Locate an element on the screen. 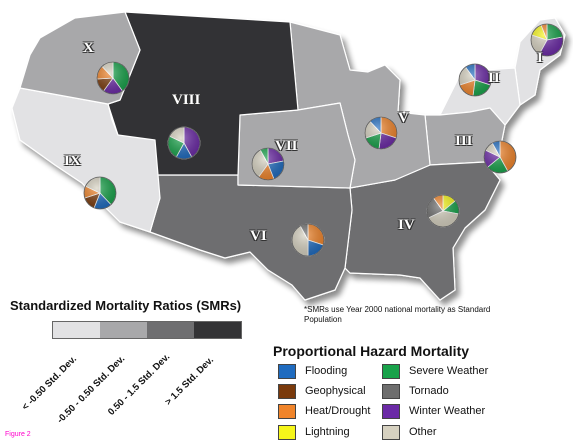 This screenshot has width=573, height=440. region-label-ix: IX is located at coordinates (72, 161).